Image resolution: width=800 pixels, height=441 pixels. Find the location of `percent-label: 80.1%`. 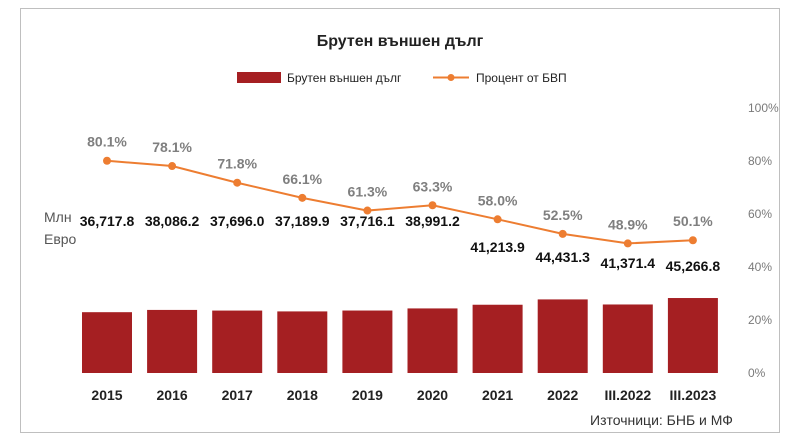

percent-label: 80.1% is located at coordinates (107, 142).